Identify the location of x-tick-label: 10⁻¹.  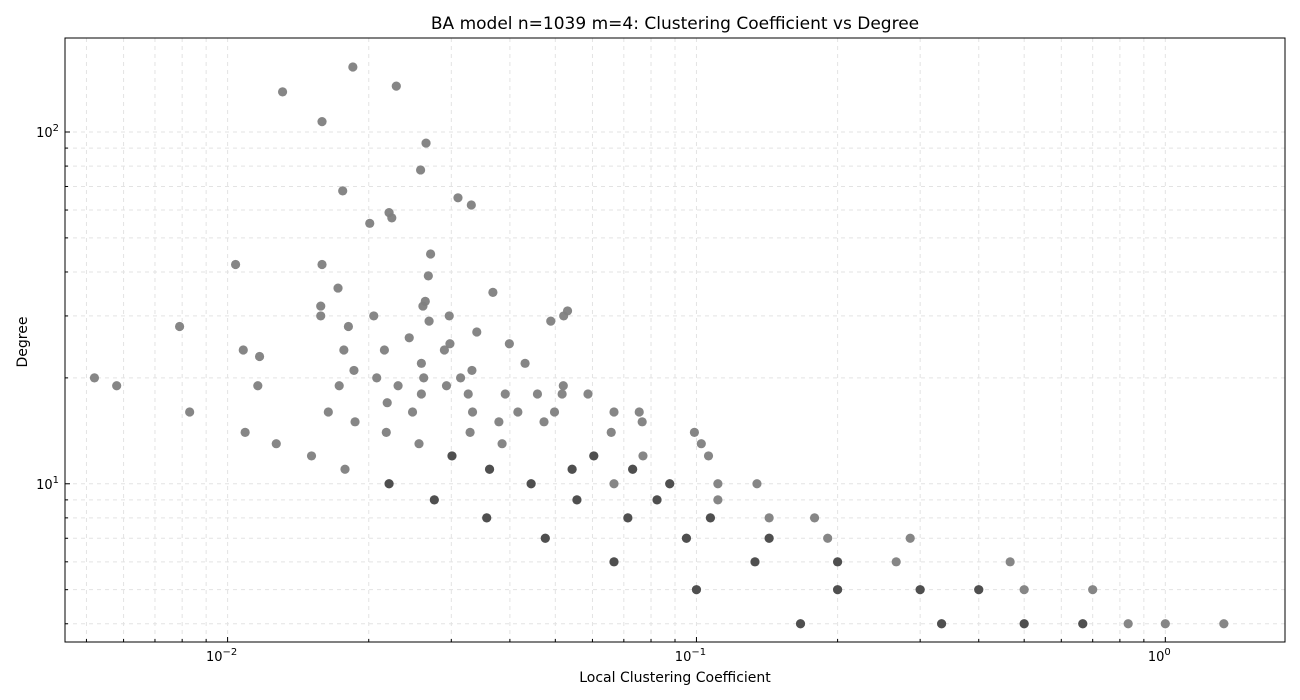
(690, 656).